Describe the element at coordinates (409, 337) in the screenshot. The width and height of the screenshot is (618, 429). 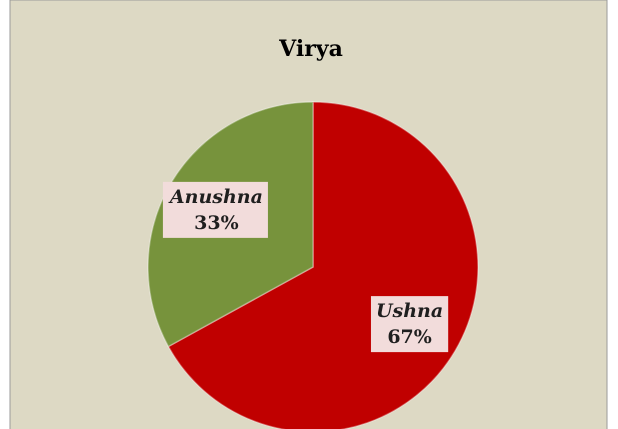
I see `value-label: 67%` at that location.